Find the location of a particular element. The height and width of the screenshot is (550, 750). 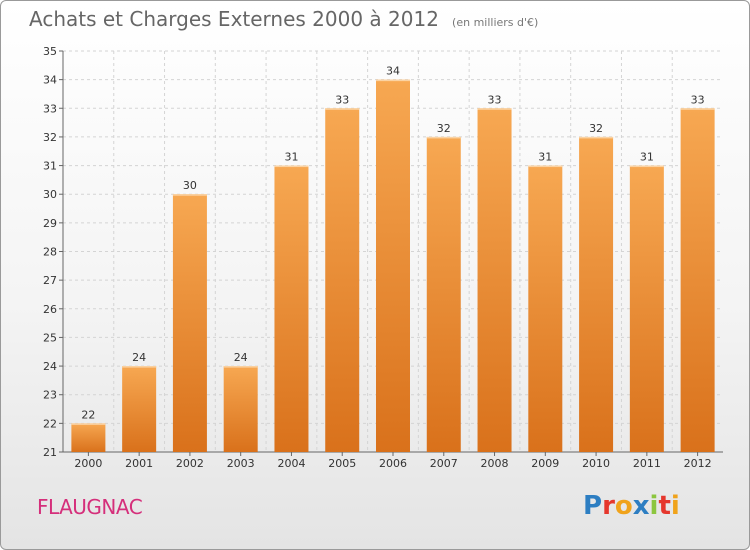

x-tick-label: 2009 is located at coordinates (545, 463).